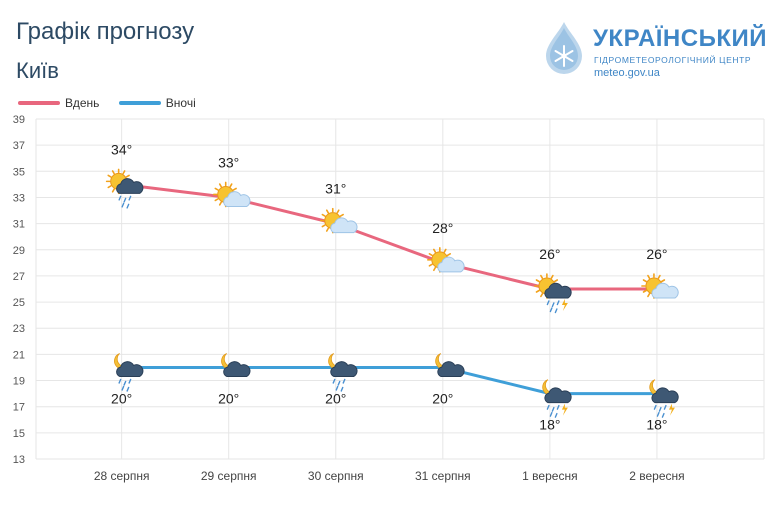  I want to click on day-temp-label: 28°, so click(442, 228).